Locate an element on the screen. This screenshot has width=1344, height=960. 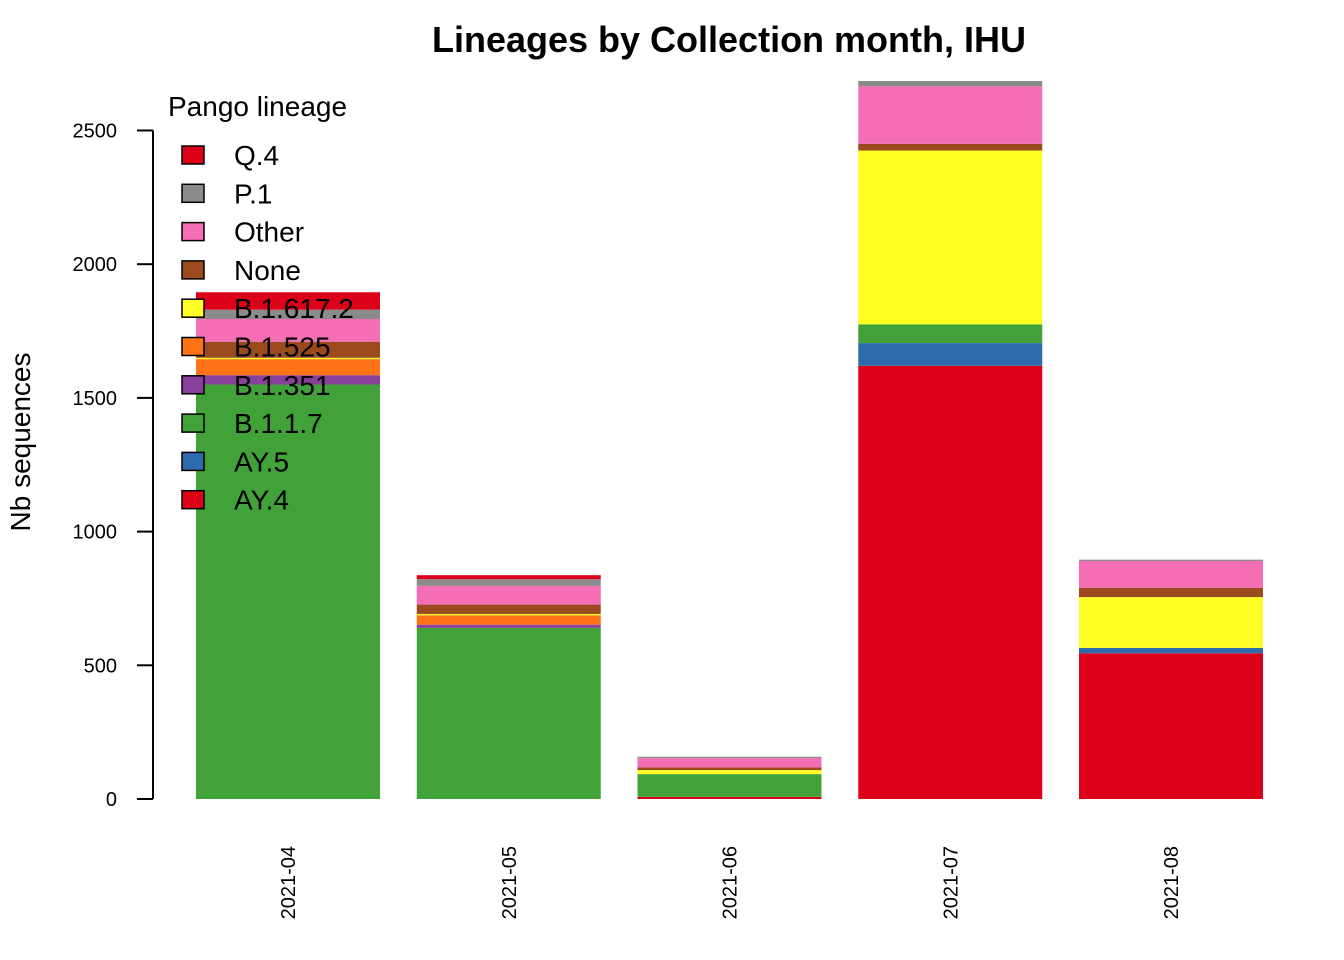
legend-label: Other is located at coordinates (269, 232).